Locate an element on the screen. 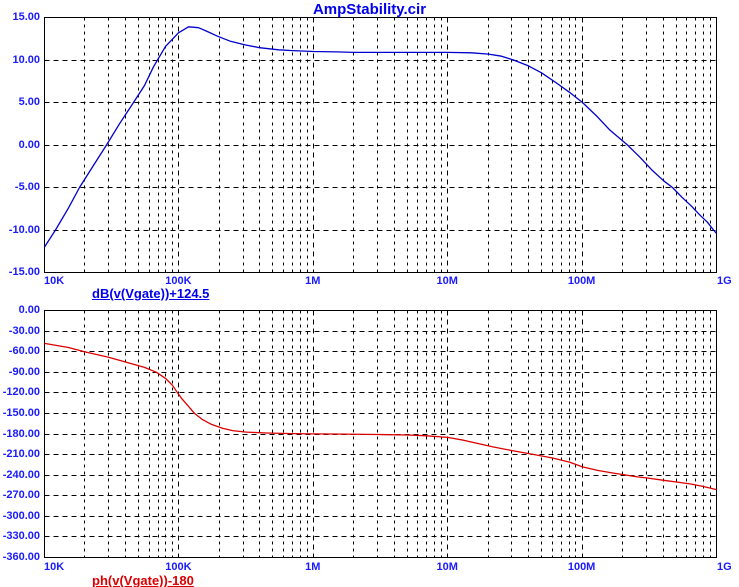 This screenshot has width=739, height=587. phase-trace-expression: ph(v(Vgate))-180 is located at coordinates (143, 580).